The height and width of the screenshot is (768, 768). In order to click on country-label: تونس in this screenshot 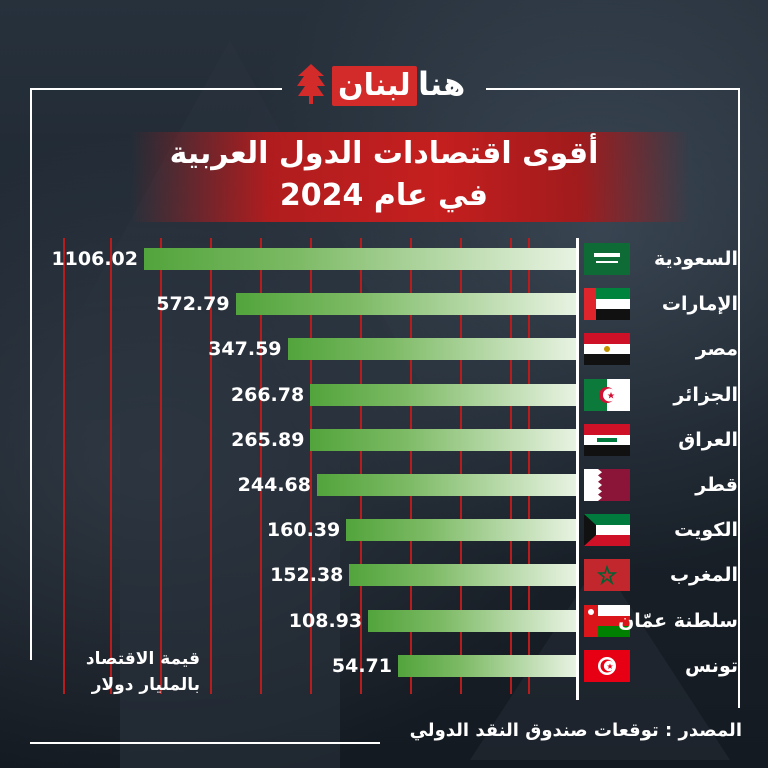, I will do `click(711, 665)`.